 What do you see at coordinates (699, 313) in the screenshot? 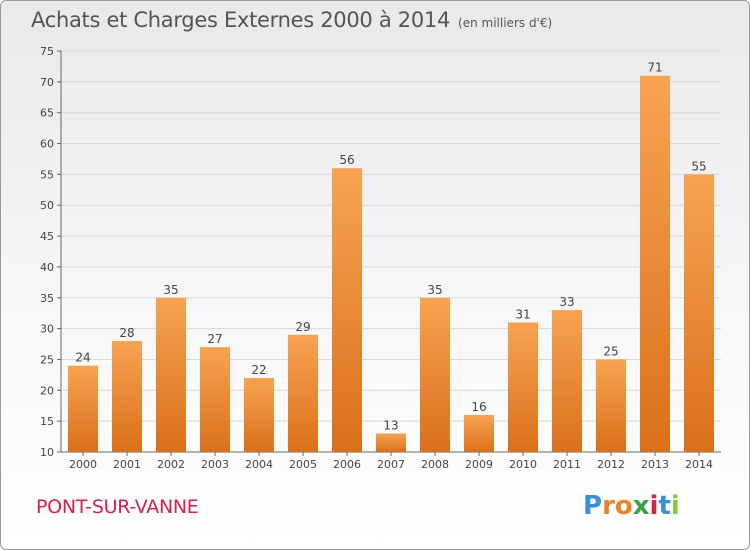
I see `bar-2014` at bounding box center [699, 313].